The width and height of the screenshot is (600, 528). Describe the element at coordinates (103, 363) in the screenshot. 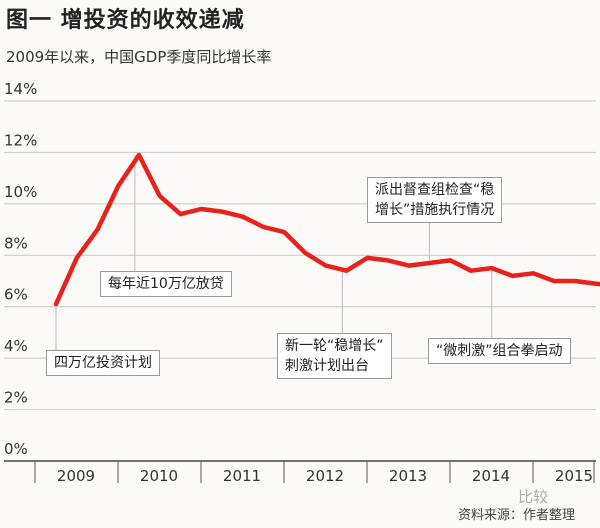

I see `annotation-callout: 四万亿投资计划` at that location.